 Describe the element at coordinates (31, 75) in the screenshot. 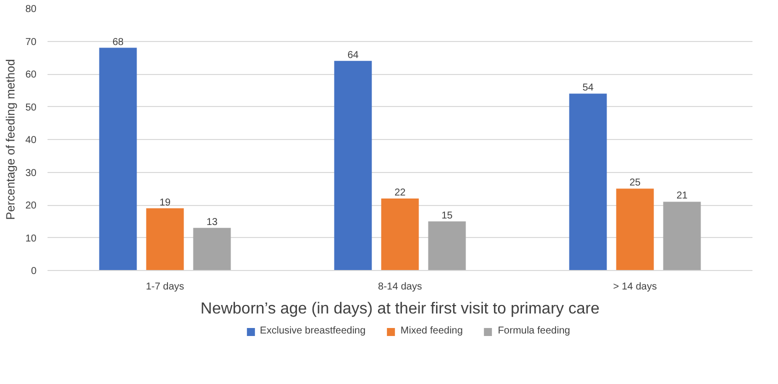

I see `y-tick-label: 60` at that location.